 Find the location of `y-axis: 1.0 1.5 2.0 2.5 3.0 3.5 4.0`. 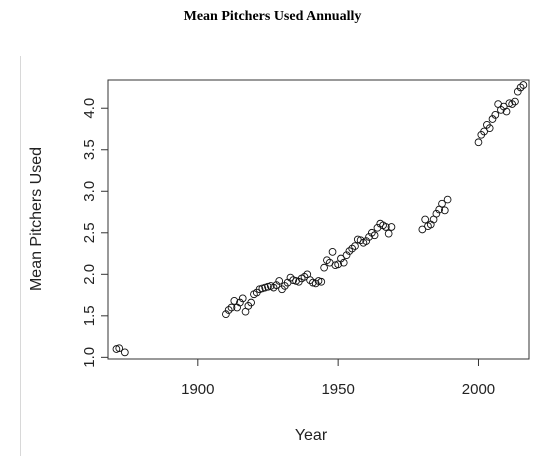

y-axis: 1.0 1.5 2.0 2.5 3.0 3.5 4.0 is located at coordinates (94, 233).